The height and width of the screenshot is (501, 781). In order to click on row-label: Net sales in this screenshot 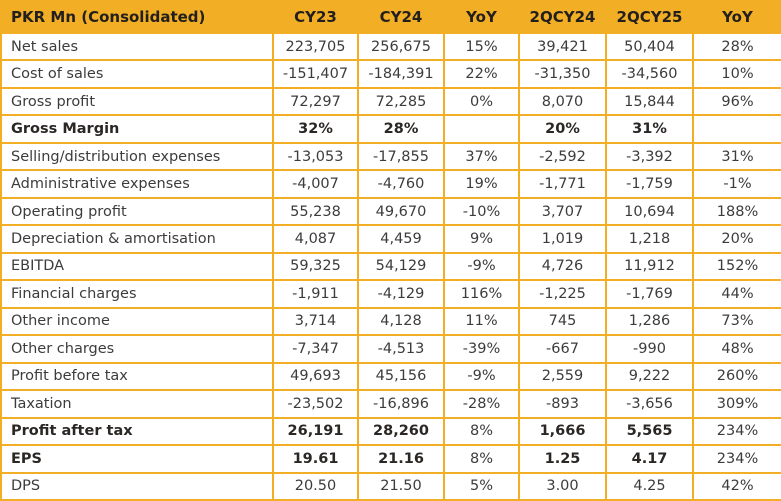, I will do `click(137, 46)`.